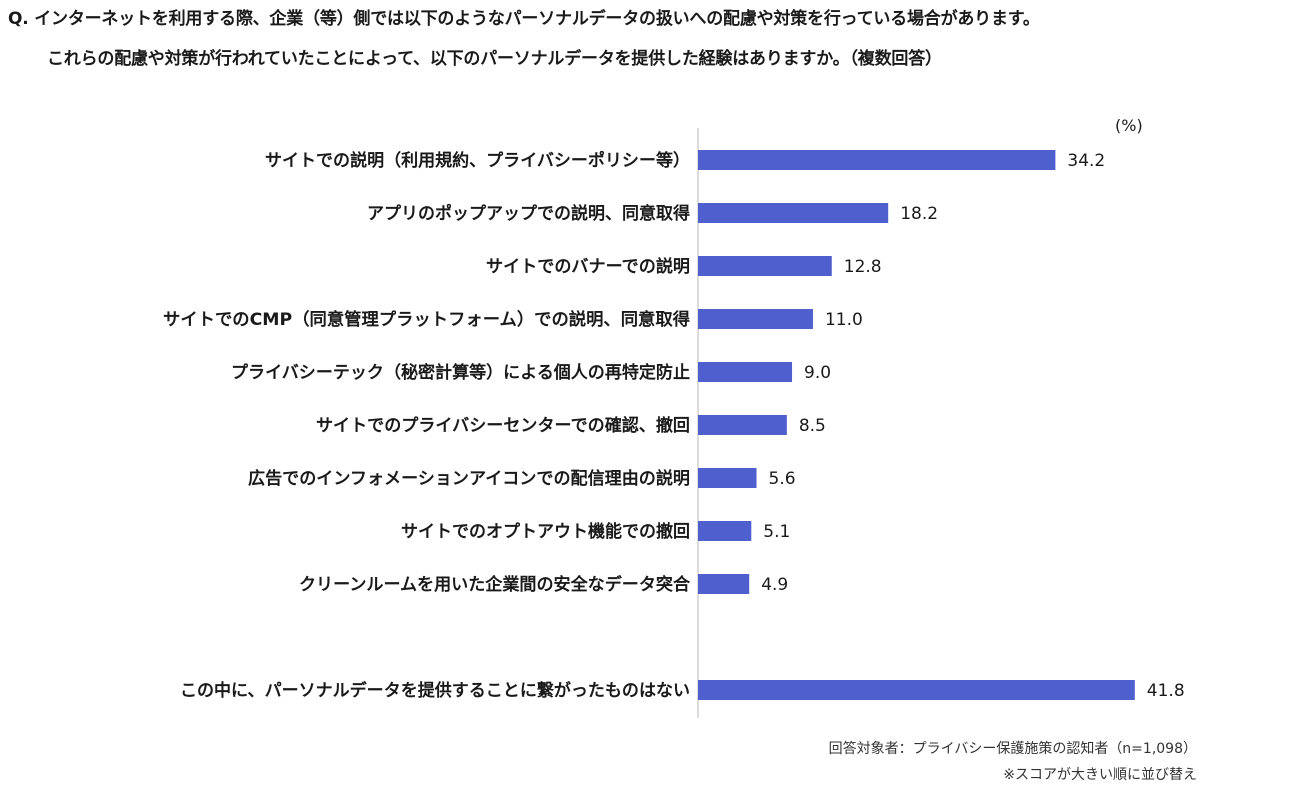  Describe the element at coordinates (776, 532) in the screenshot. I see `value-label: 5.1` at that location.